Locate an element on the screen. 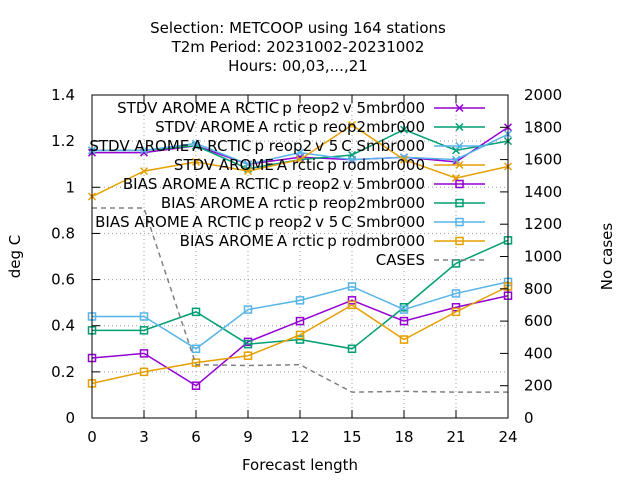  y2-tick-label: 1400 is located at coordinates (543, 192).